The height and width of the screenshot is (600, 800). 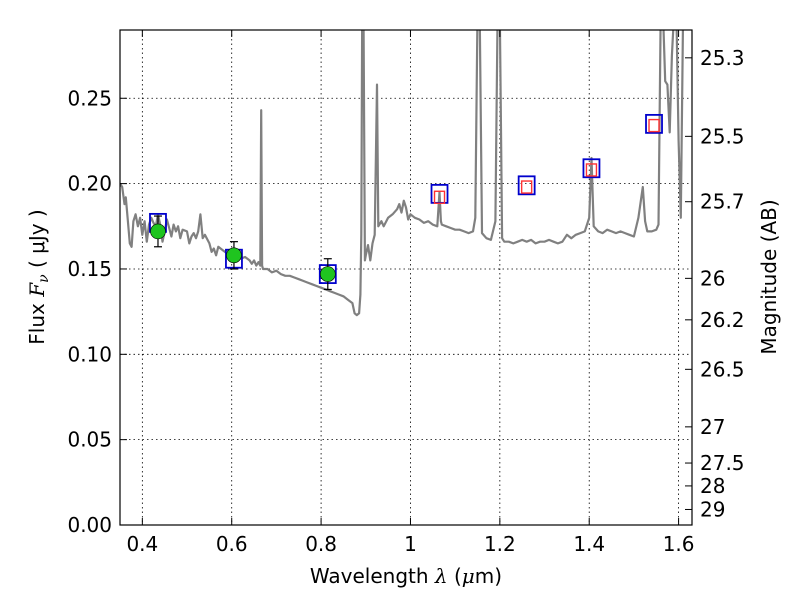 What do you see at coordinates (712, 427) in the screenshot?
I see `y2-tick-label: 27` at bounding box center [712, 427].